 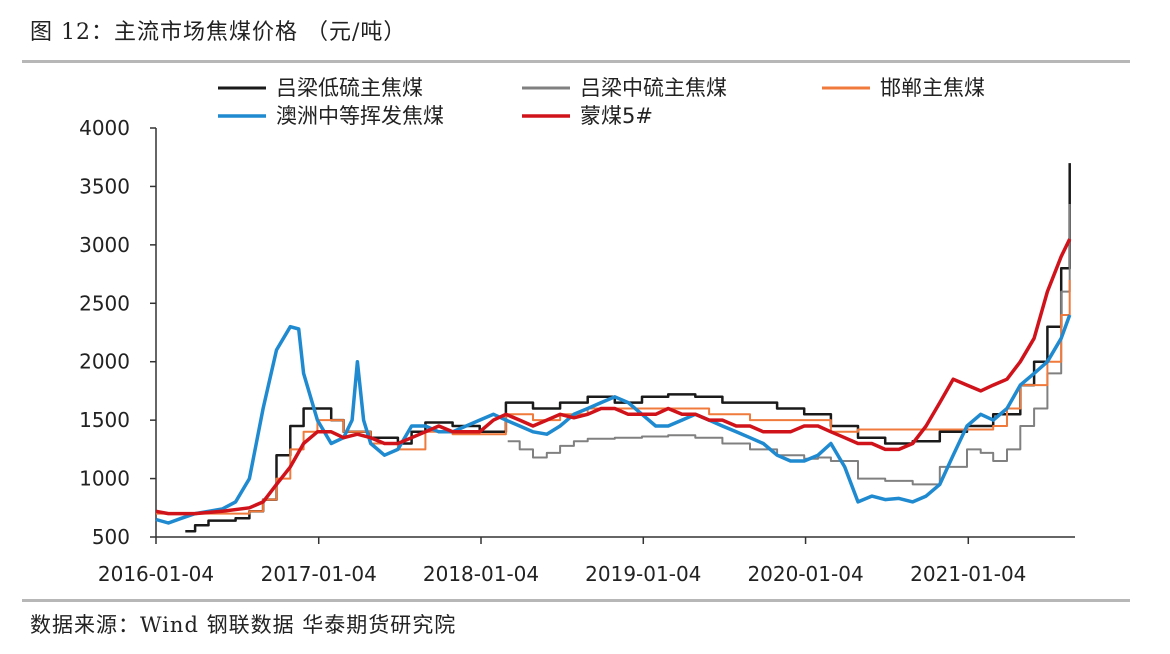 What do you see at coordinates (104, 479) in the screenshot?
I see `y-tick-label: 1000` at bounding box center [104, 479].